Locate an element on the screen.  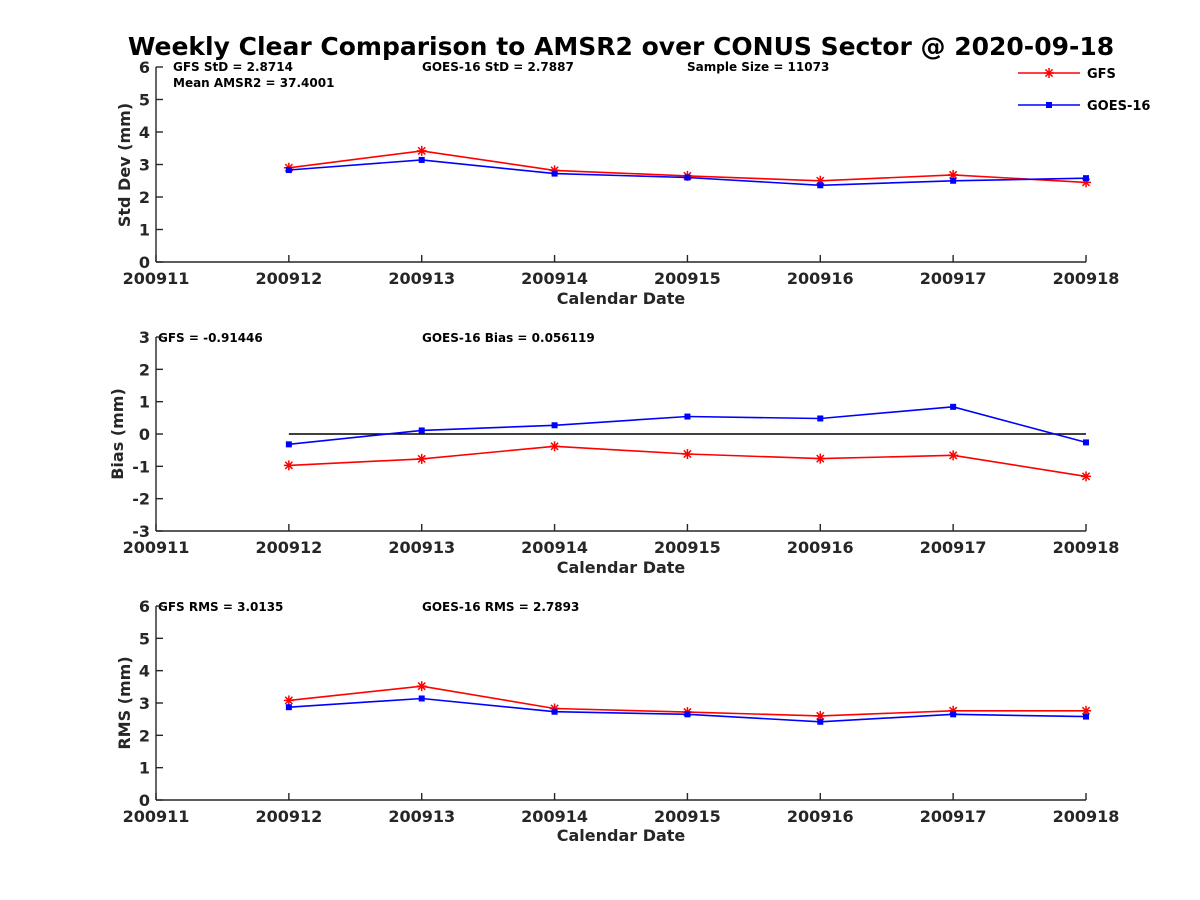
stddev-x-tick-label: 200913 is located at coordinates (421, 278).